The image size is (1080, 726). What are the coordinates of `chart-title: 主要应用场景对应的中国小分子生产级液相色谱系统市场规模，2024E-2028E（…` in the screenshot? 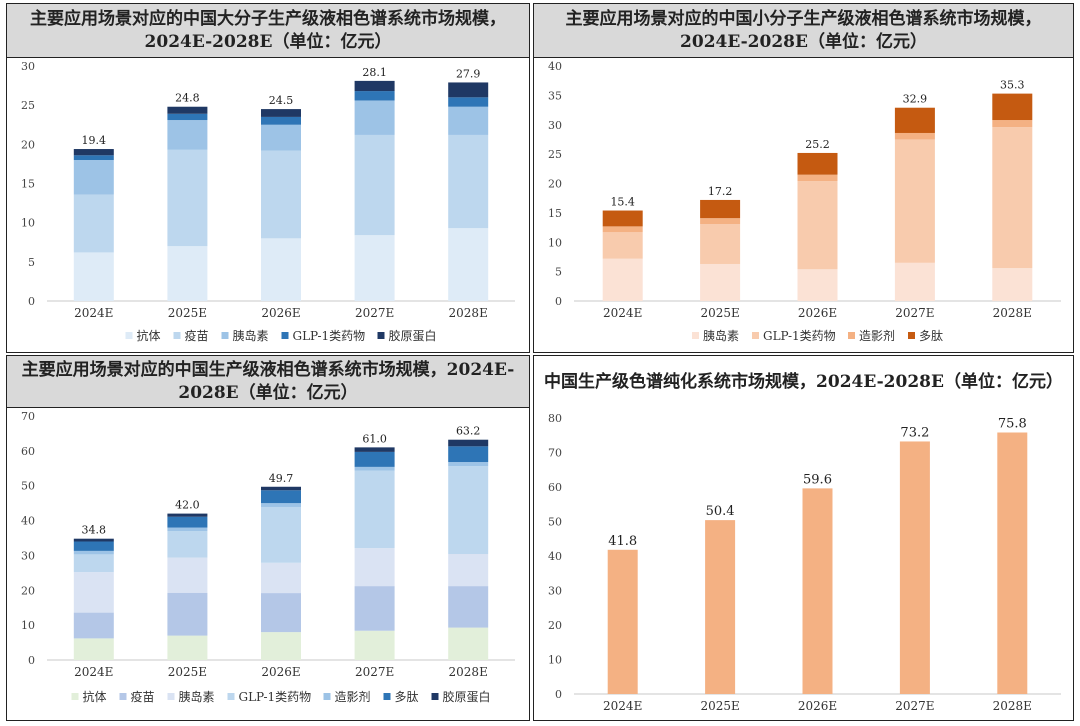 It's located at (803, 31).